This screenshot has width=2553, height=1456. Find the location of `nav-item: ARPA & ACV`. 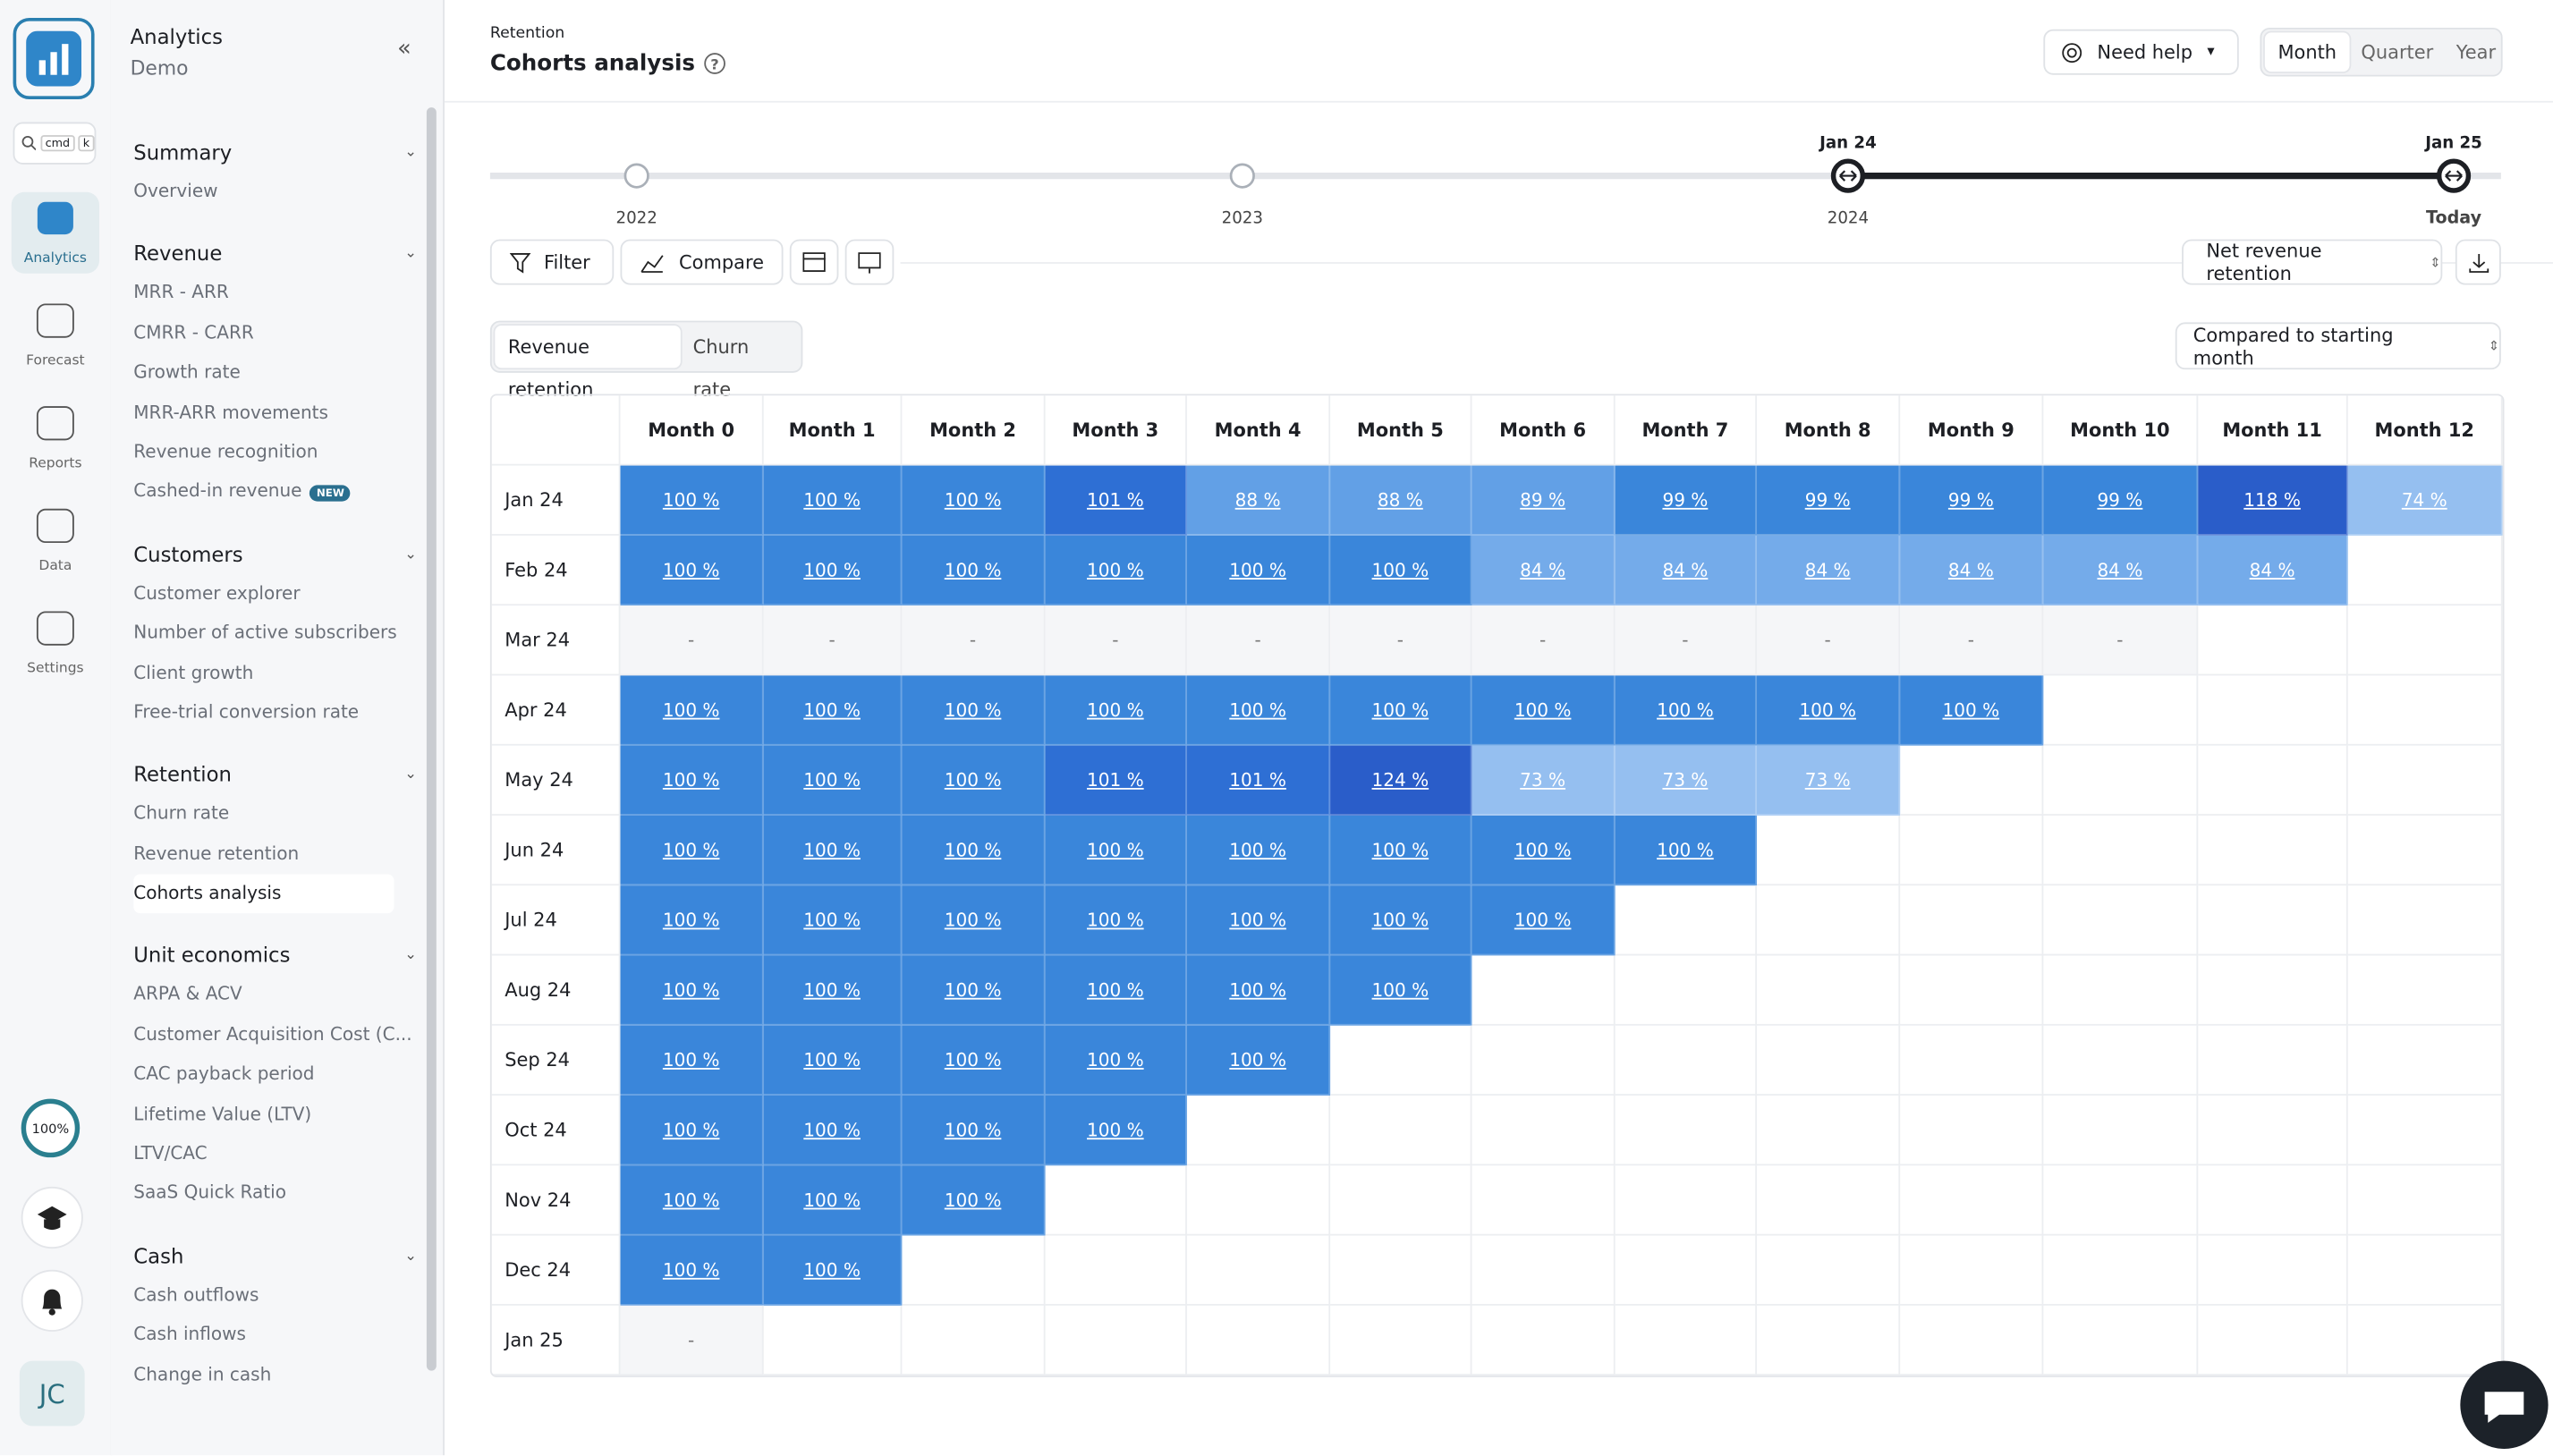

nav-item: ARPA & ACV is located at coordinates (280, 996).